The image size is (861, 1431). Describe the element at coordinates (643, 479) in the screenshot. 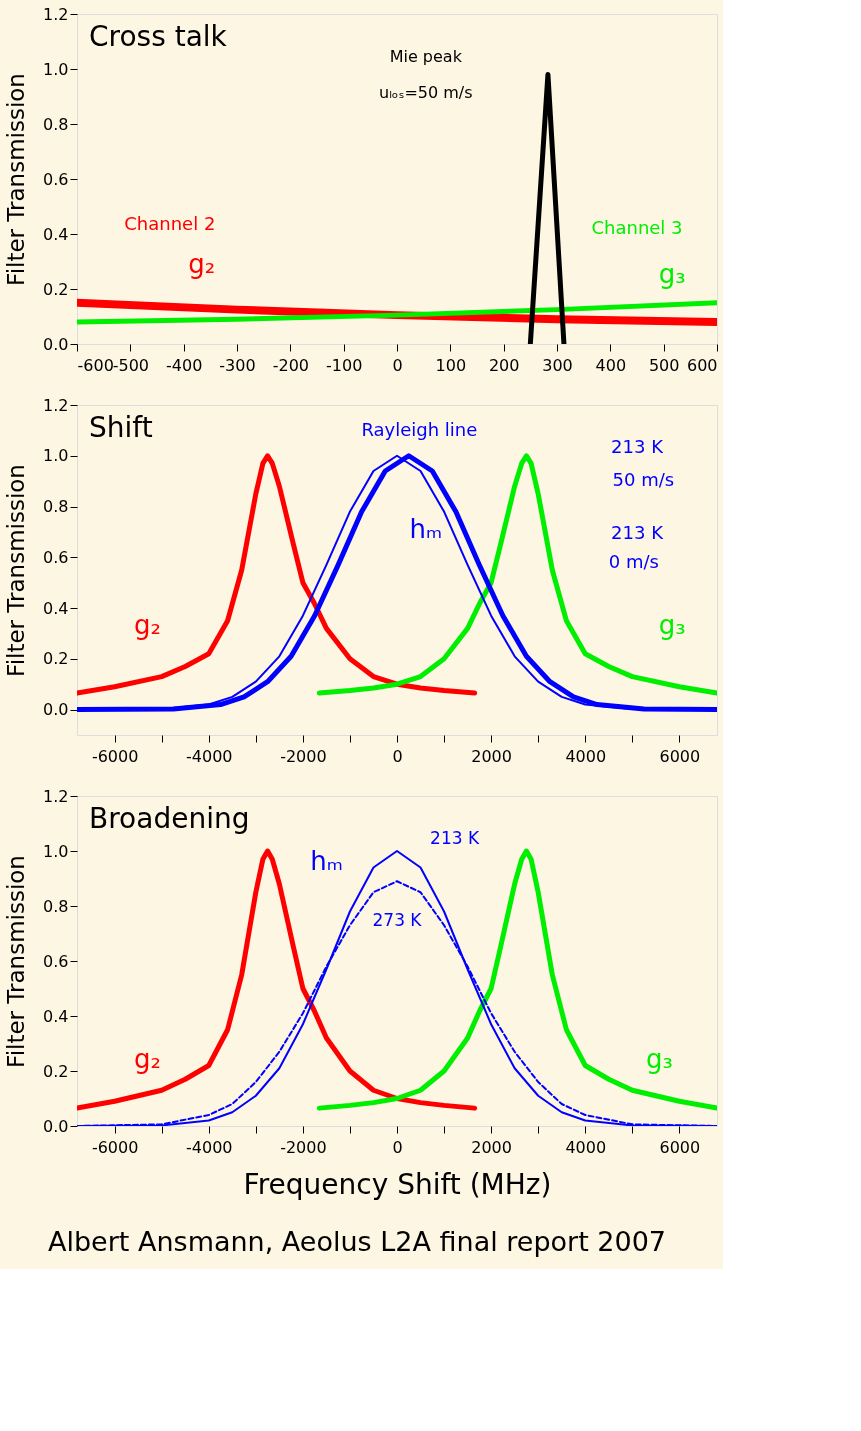

I see `annotation: 50 m/s` at that location.